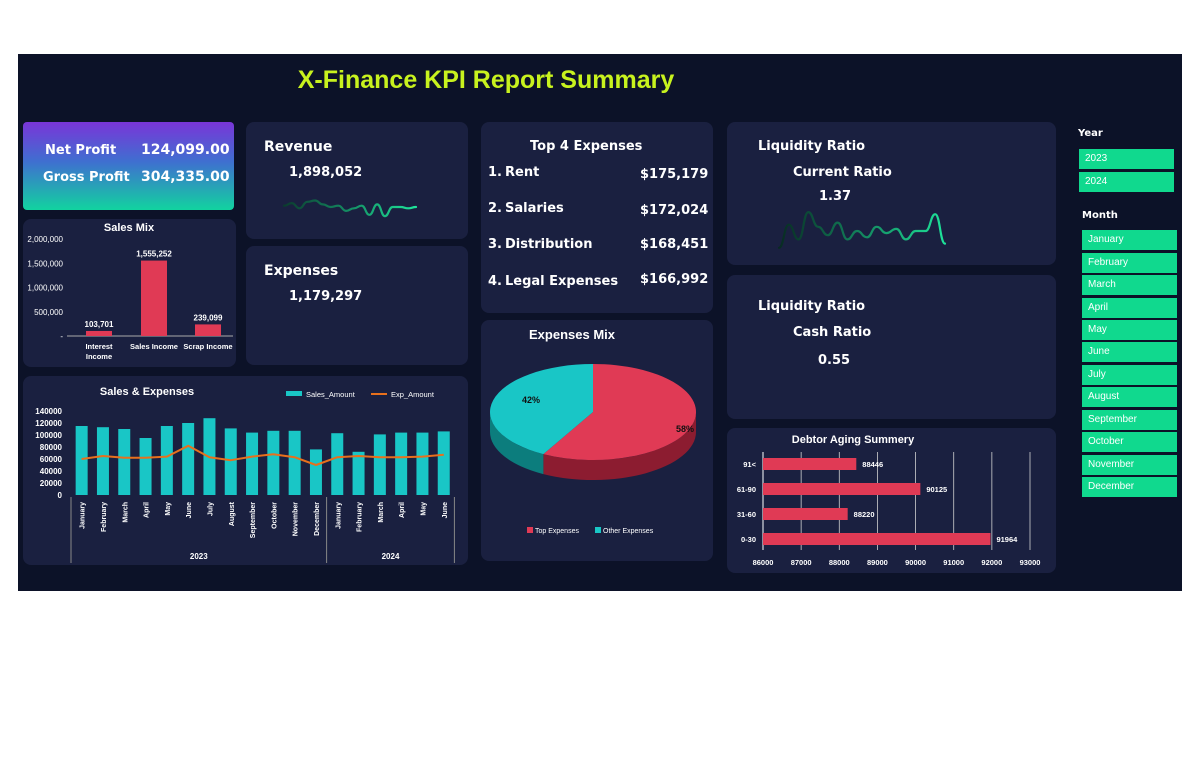 The height and width of the screenshot is (776, 1200). Describe the element at coordinates (51, 483) in the screenshot. I see `y-tick-label: 20000` at that location.